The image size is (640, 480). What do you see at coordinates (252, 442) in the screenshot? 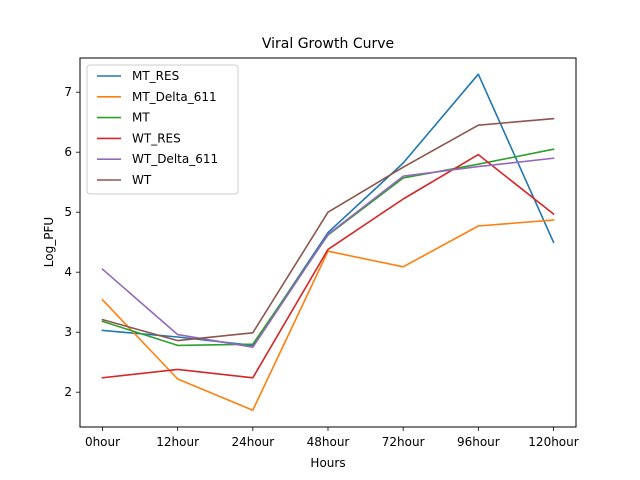
I see `x-tick-label: 24hour` at bounding box center [252, 442].